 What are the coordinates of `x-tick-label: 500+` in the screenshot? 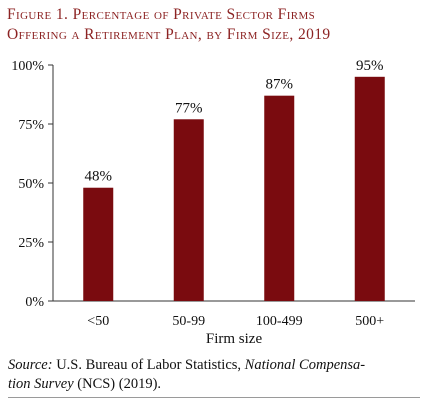 It's located at (369, 321).